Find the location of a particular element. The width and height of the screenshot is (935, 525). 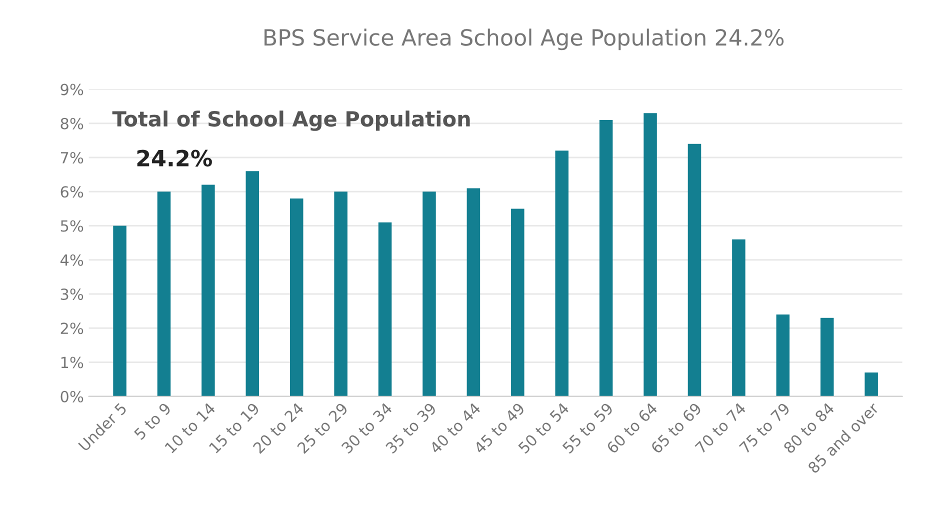

y-tick-label: 0% is located at coordinates (72, 396).